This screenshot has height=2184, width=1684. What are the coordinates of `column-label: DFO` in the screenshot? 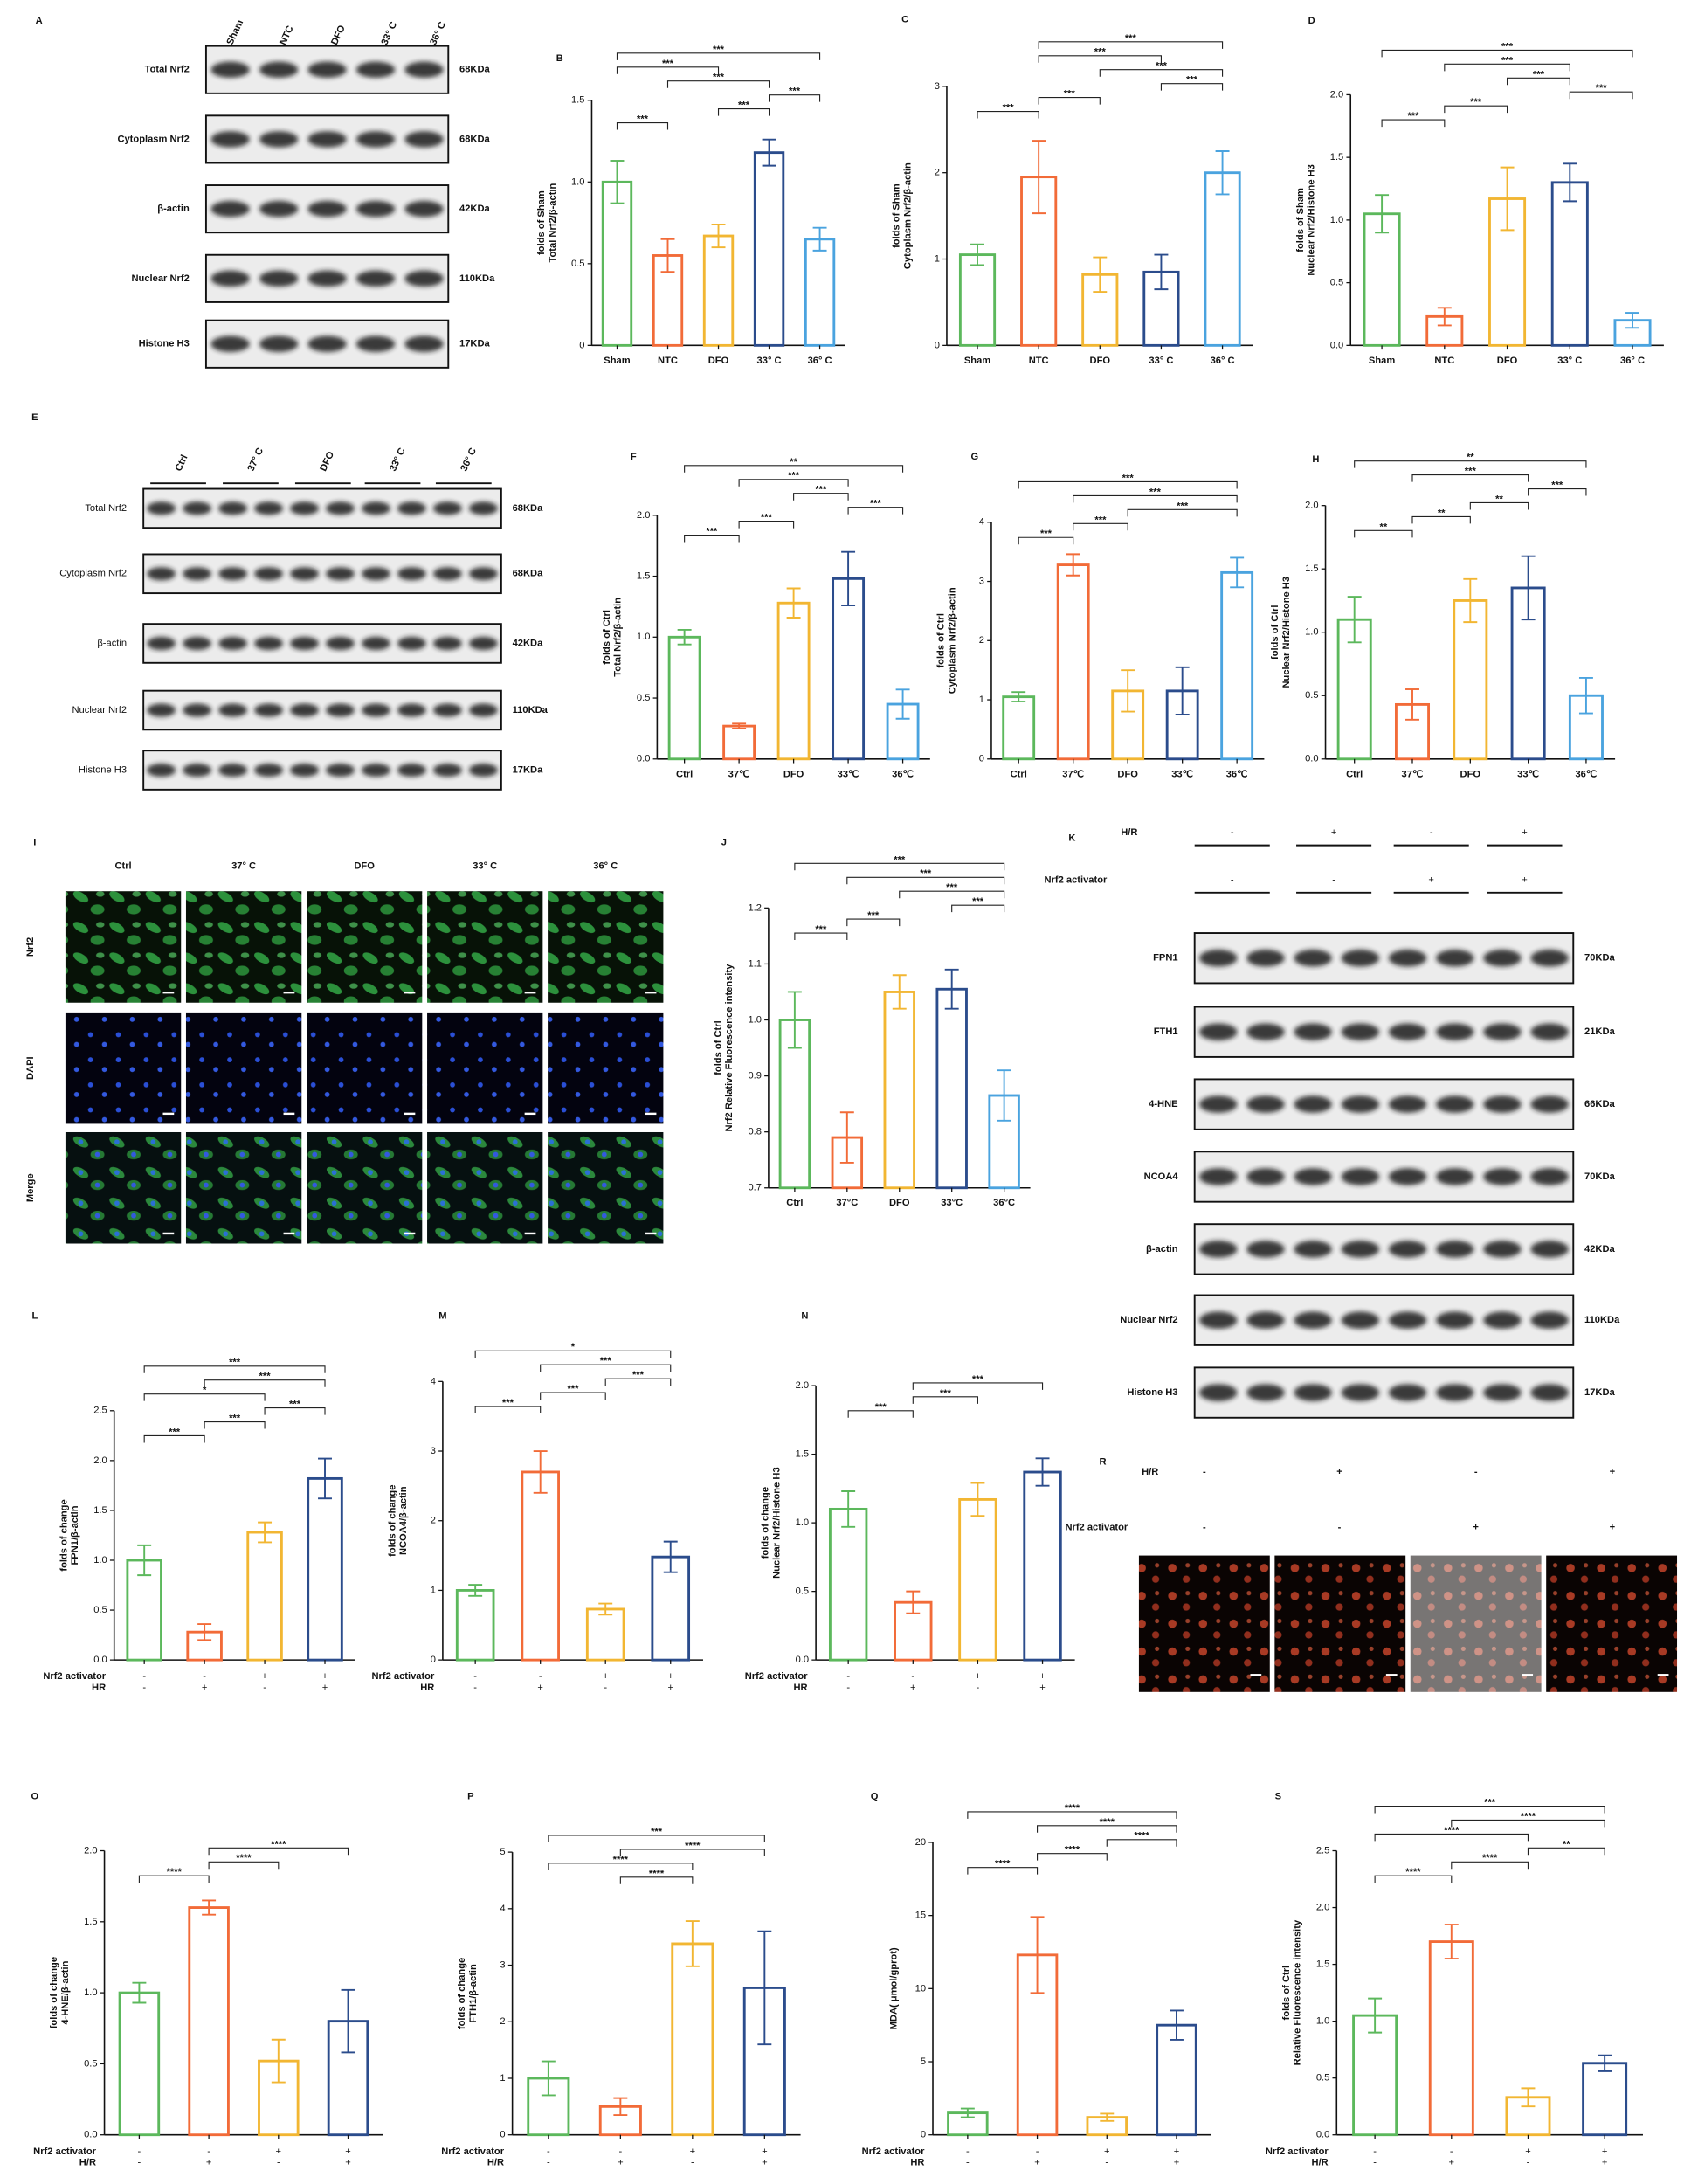 It's located at (364, 865).